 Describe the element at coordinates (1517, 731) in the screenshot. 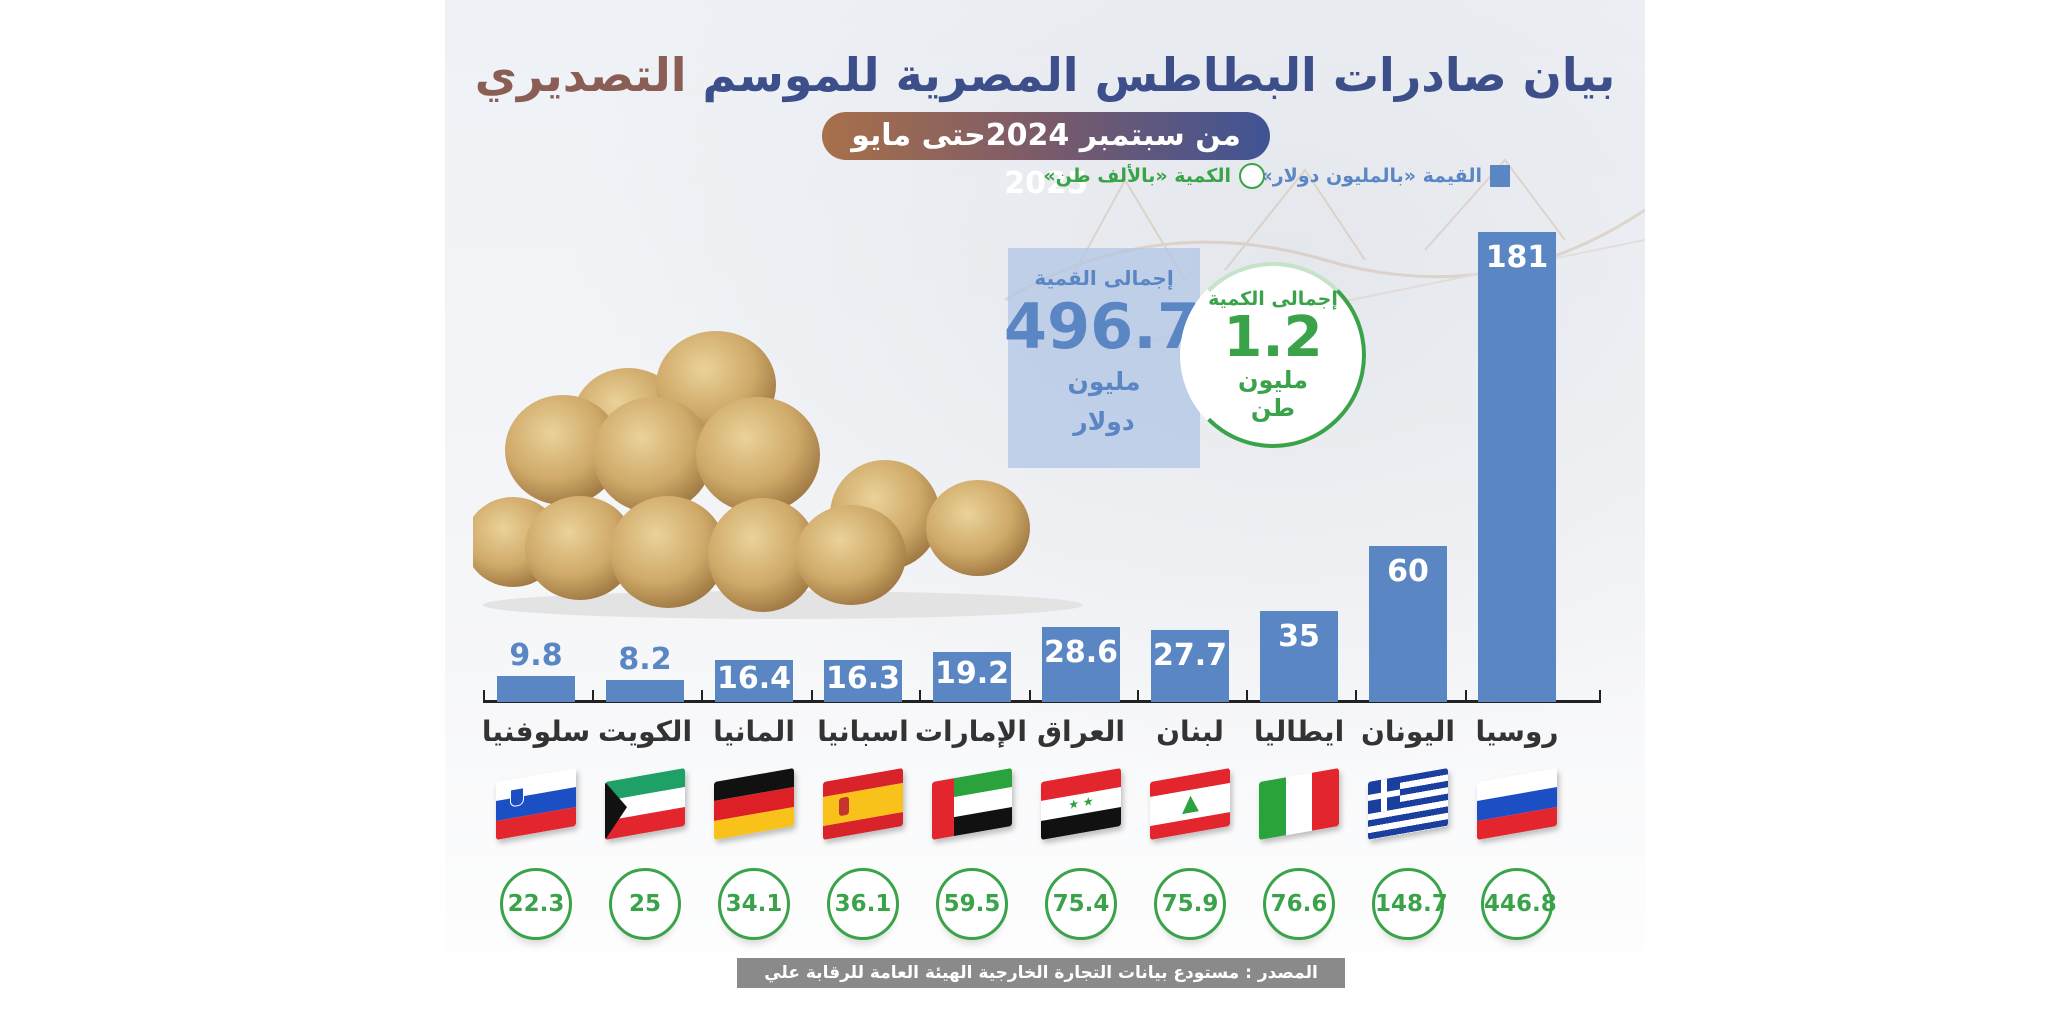

I see `country-label-russia: روسيا` at that location.